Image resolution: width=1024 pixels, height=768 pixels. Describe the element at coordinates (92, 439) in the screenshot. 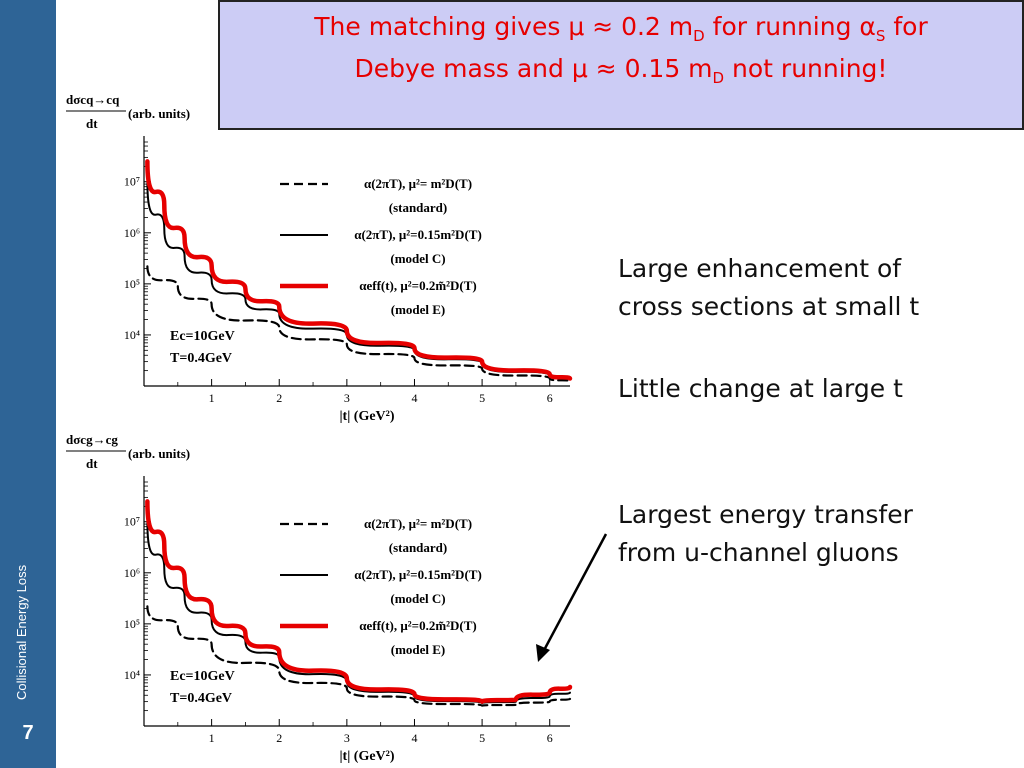

I see `ylabel-numerator: dσcg→cg` at that location.